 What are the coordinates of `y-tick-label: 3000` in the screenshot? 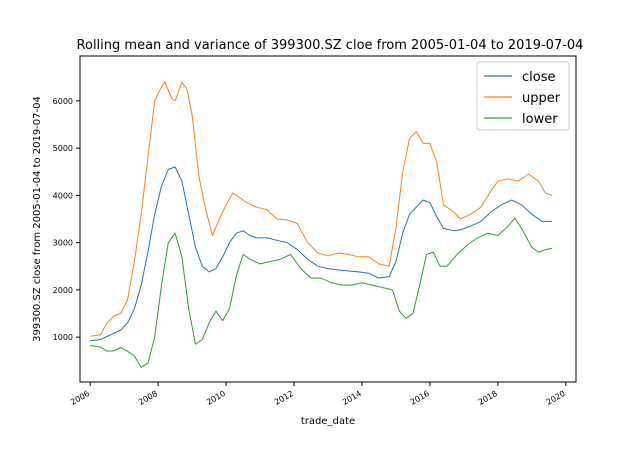 It's located at (63, 243).